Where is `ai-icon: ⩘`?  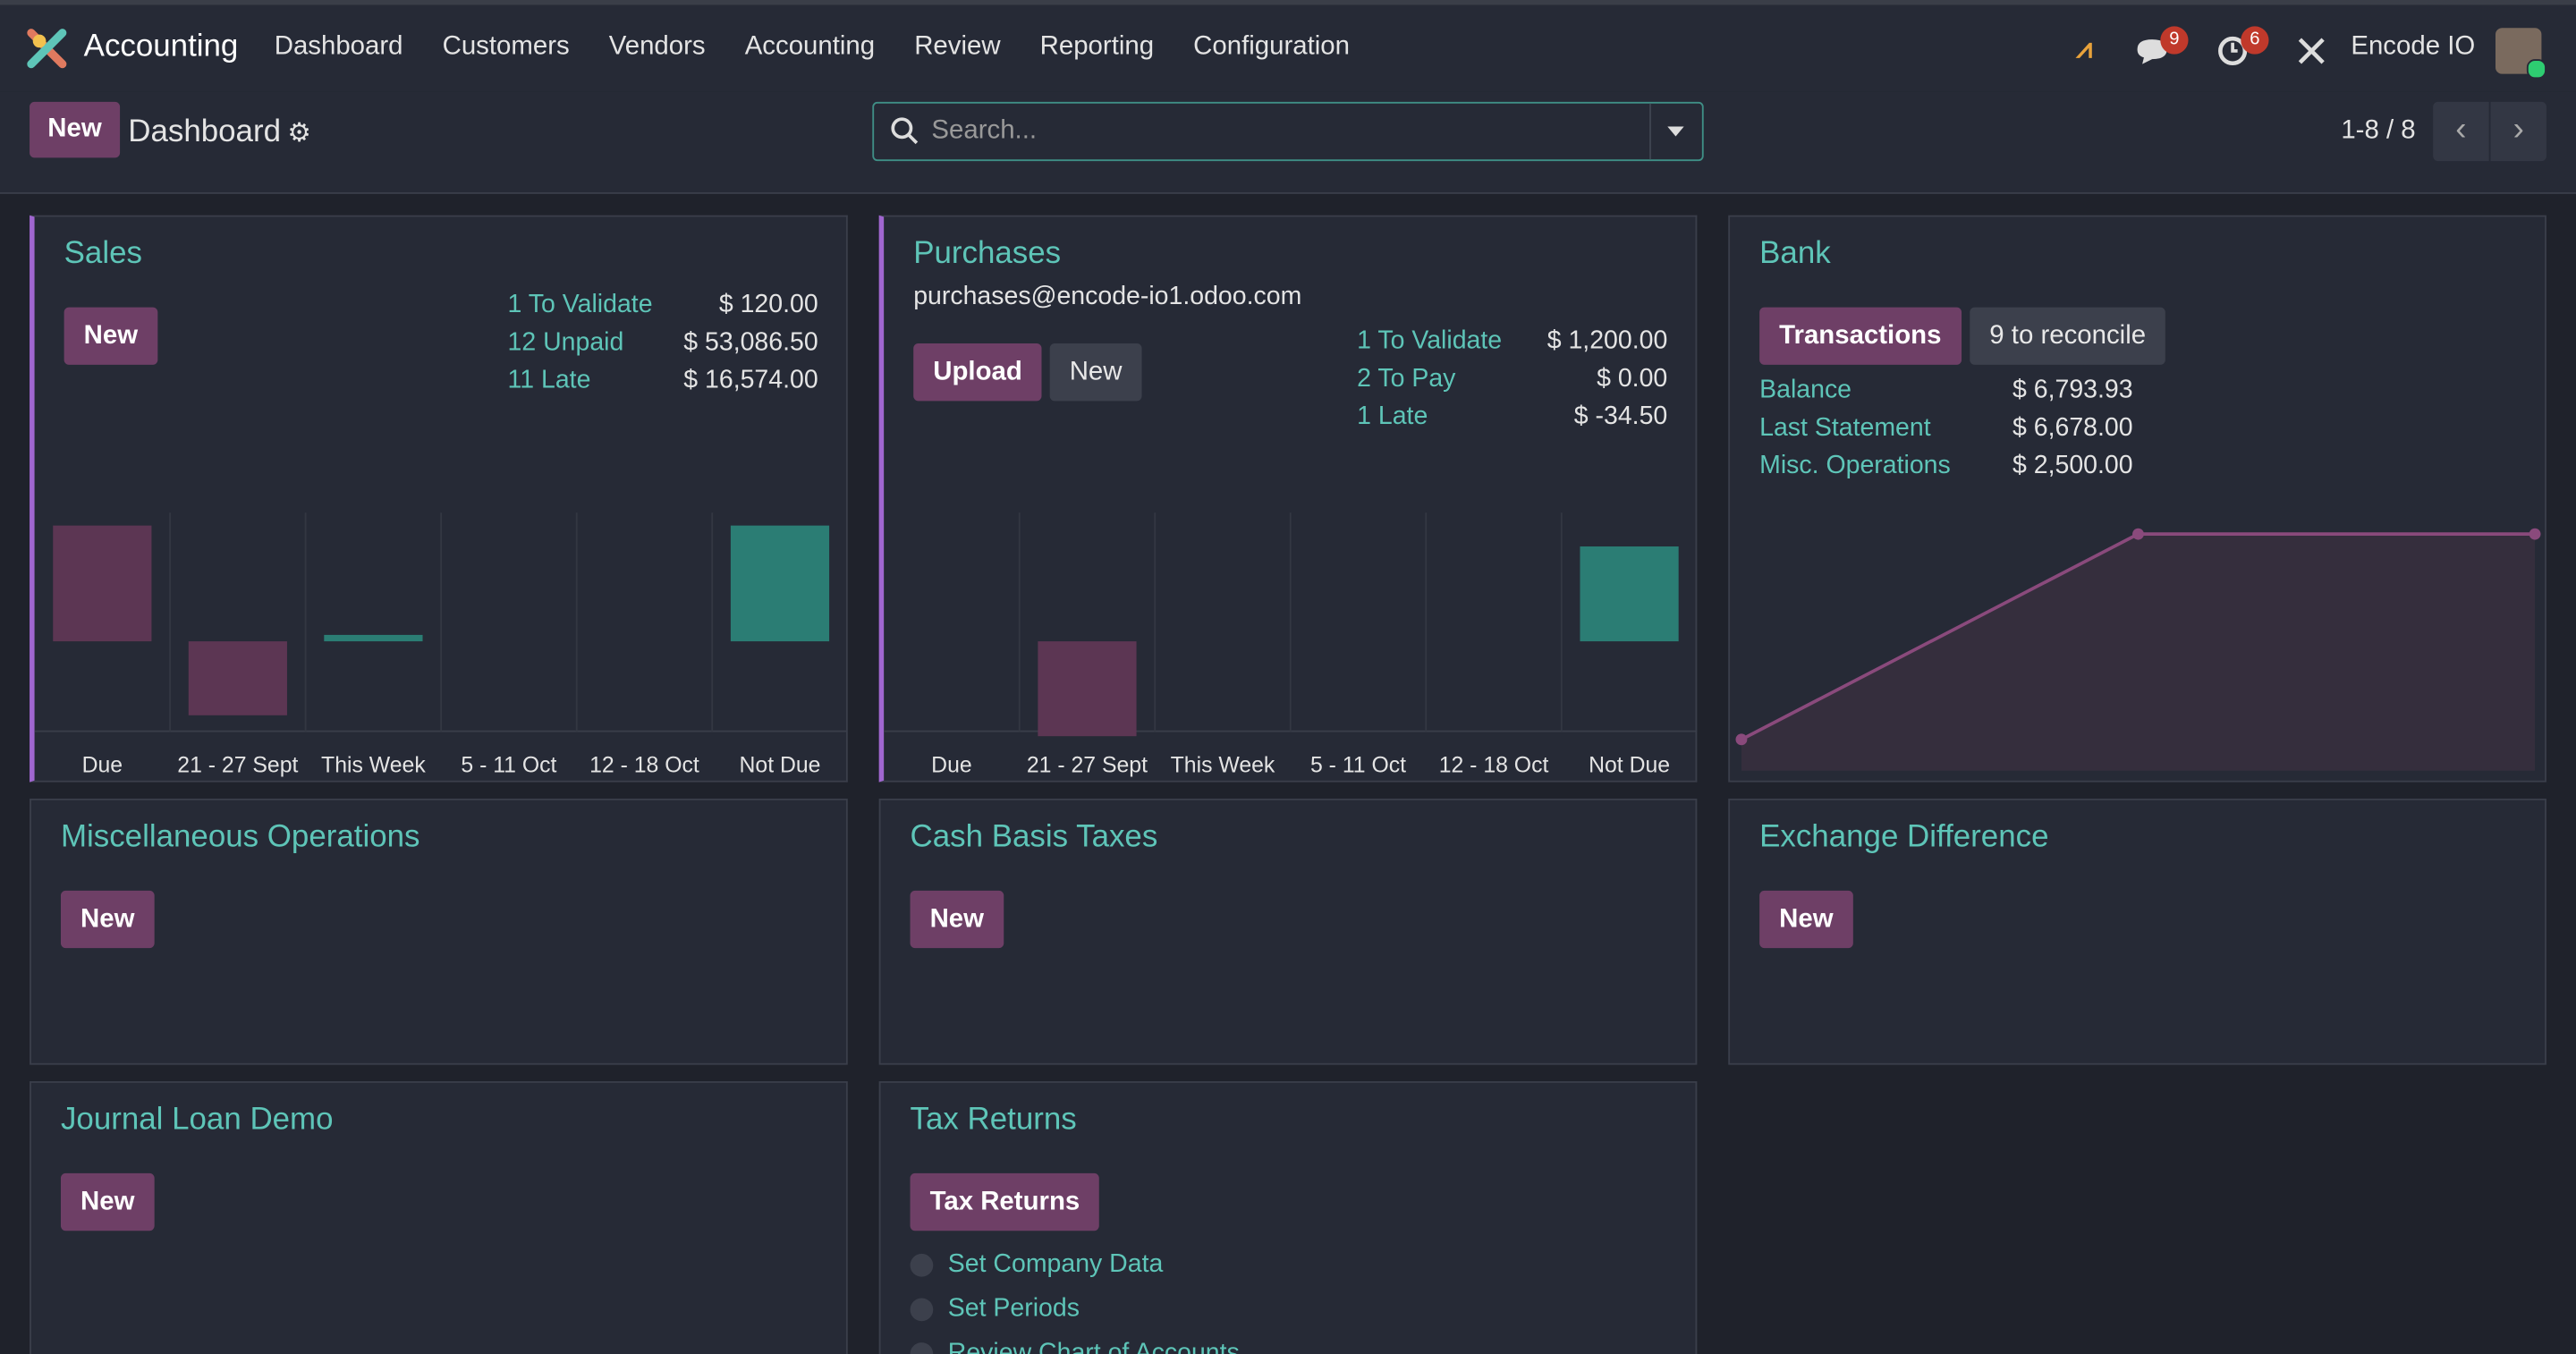
ai-icon: ⩘ is located at coordinates (2084, 48).